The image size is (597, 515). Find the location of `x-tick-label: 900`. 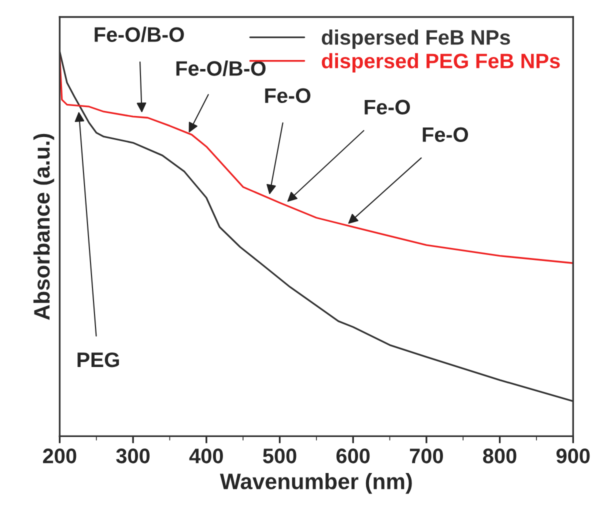

x-tick-label: 900 is located at coordinates (573, 456).